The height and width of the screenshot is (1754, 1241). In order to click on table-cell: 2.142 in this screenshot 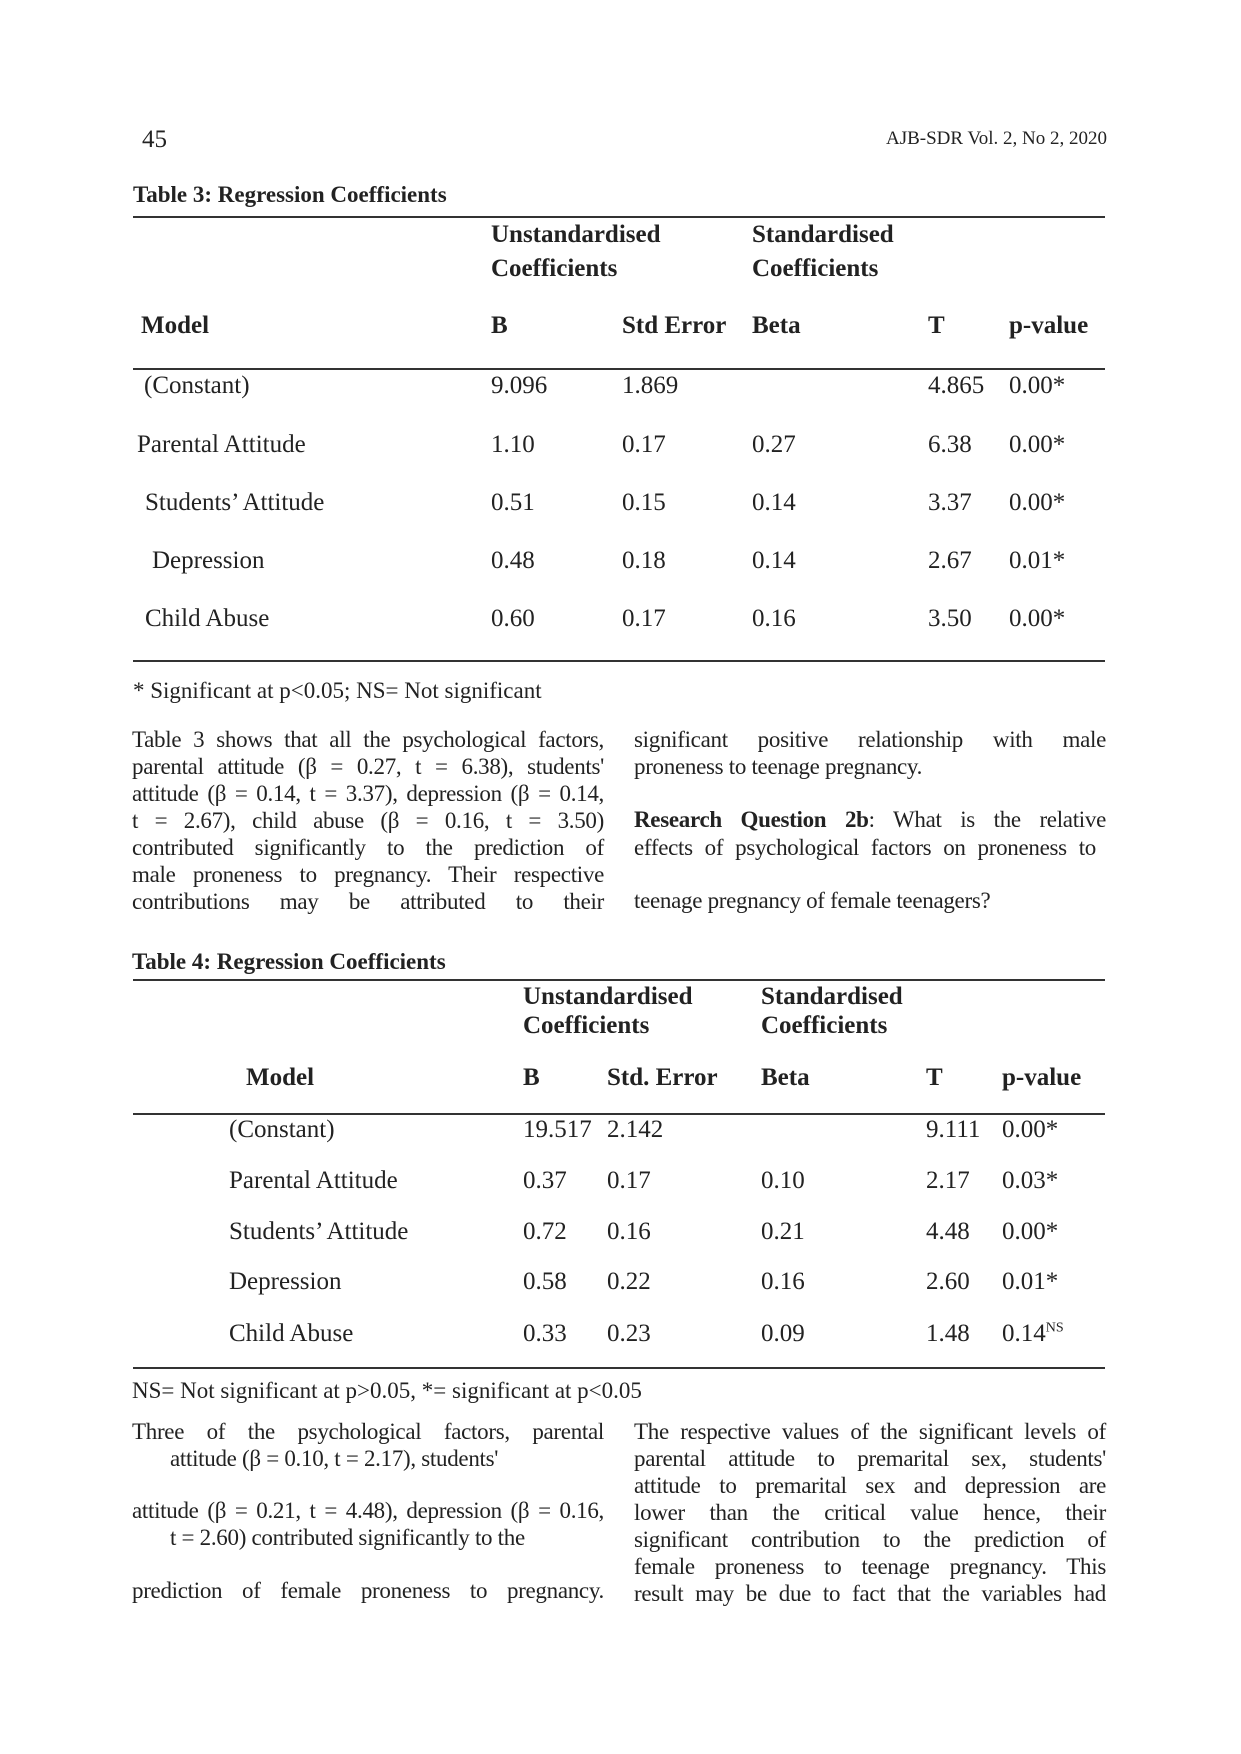, I will do `click(635, 1130)`.